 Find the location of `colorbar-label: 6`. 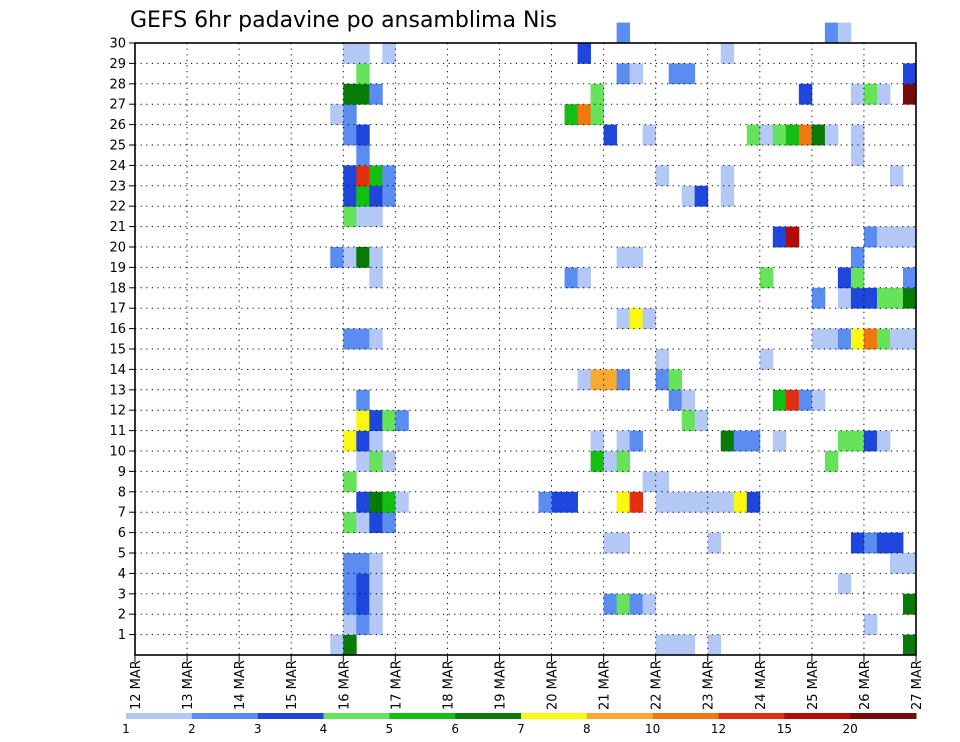

colorbar-label: 6 is located at coordinates (455, 729).